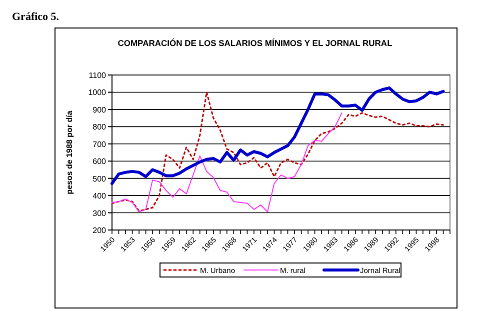 The width and height of the screenshot is (493, 315). What do you see at coordinates (99, 144) in the screenshot?
I see `y-tick-label: 700` at bounding box center [99, 144].